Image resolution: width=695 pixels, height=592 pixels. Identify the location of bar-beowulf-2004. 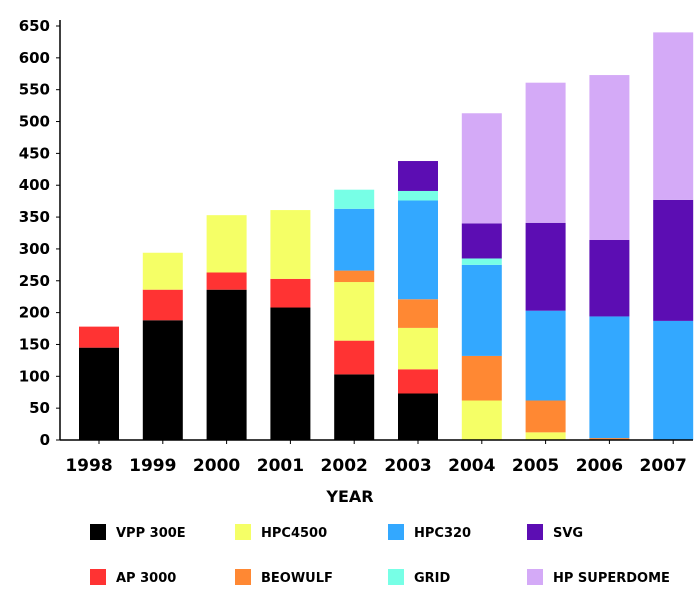
(481, 378).